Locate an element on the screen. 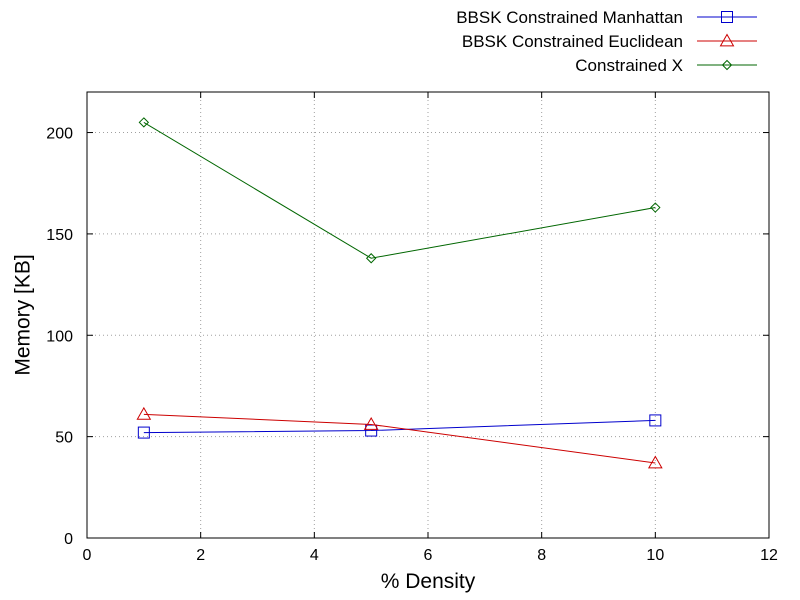 This screenshot has height=600, width=800. x-tick-label: 12 is located at coordinates (769, 555).